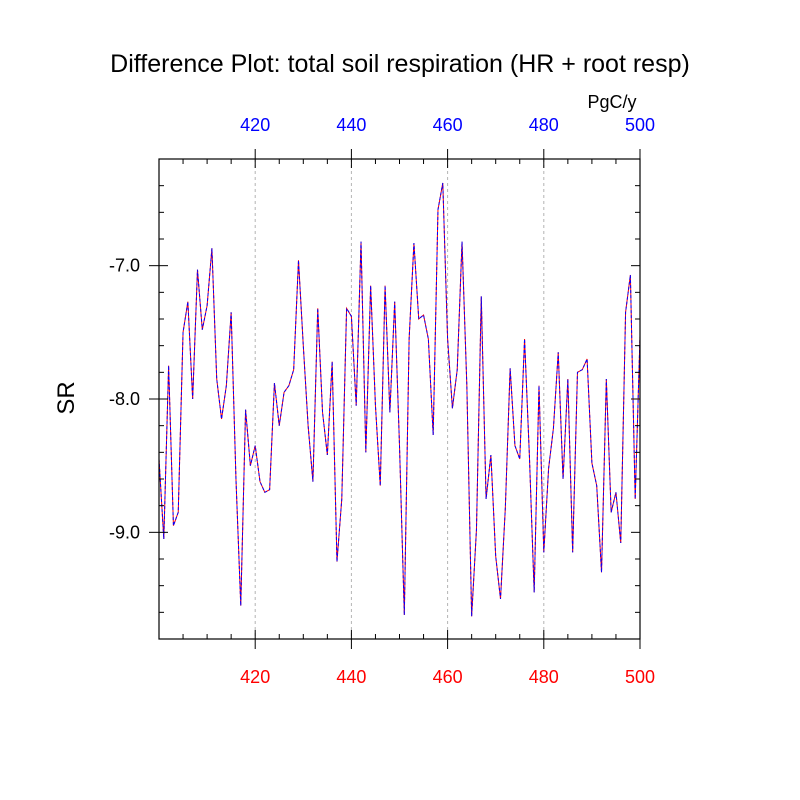 The height and width of the screenshot is (800, 800). What do you see at coordinates (66, 397) in the screenshot?
I see `y-axis-label: SR` at bounding box center [66, 397].